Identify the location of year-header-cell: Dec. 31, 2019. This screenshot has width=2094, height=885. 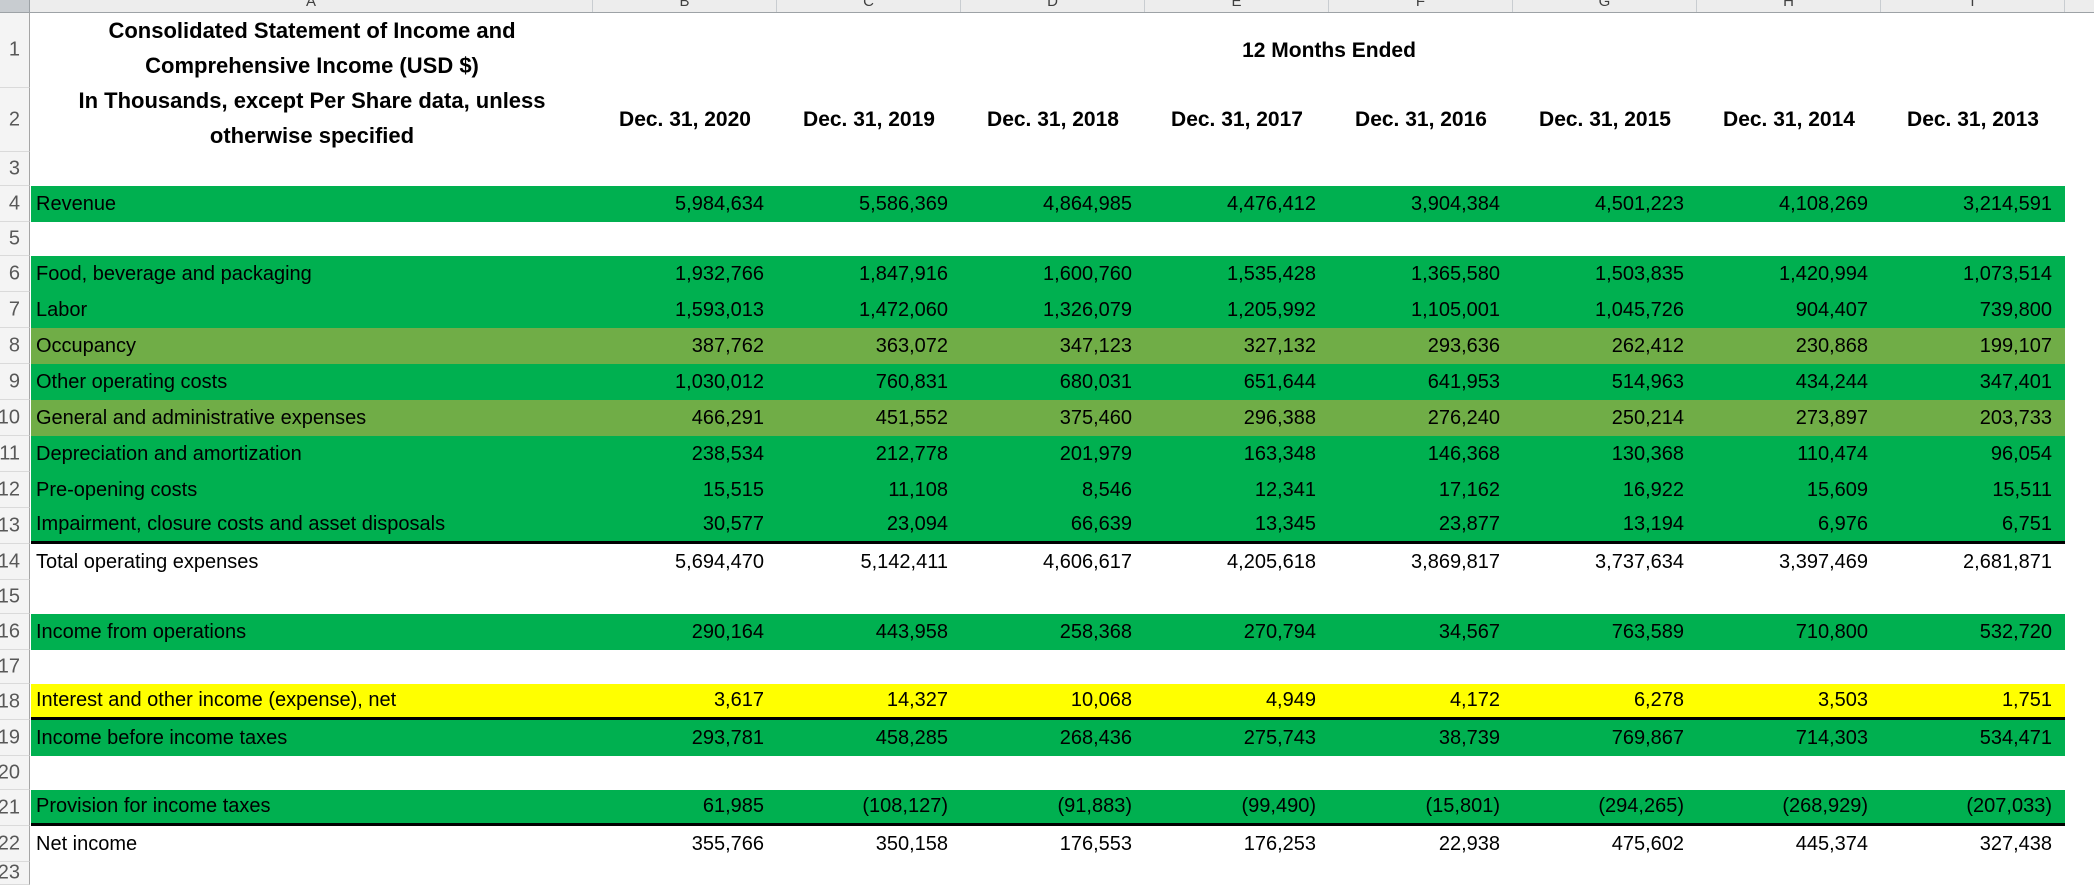
(869, 119).